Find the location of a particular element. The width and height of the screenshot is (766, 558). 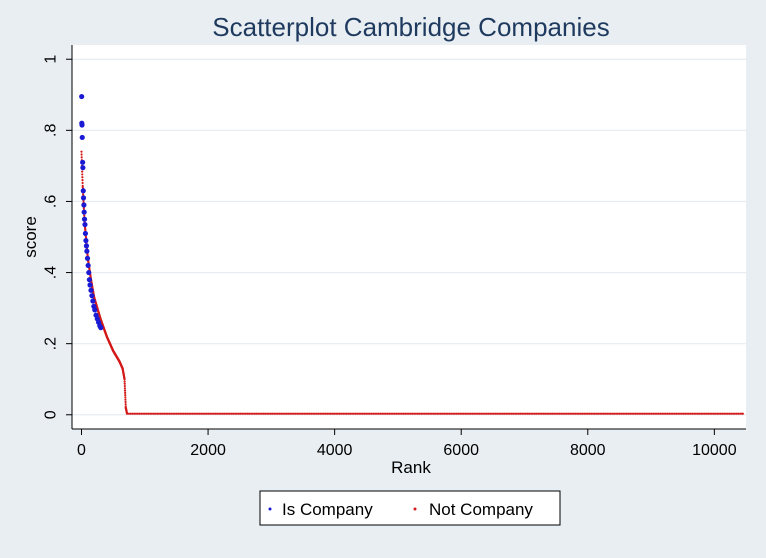

x-tick-label: 6000 is located at coordinates (461, 450).